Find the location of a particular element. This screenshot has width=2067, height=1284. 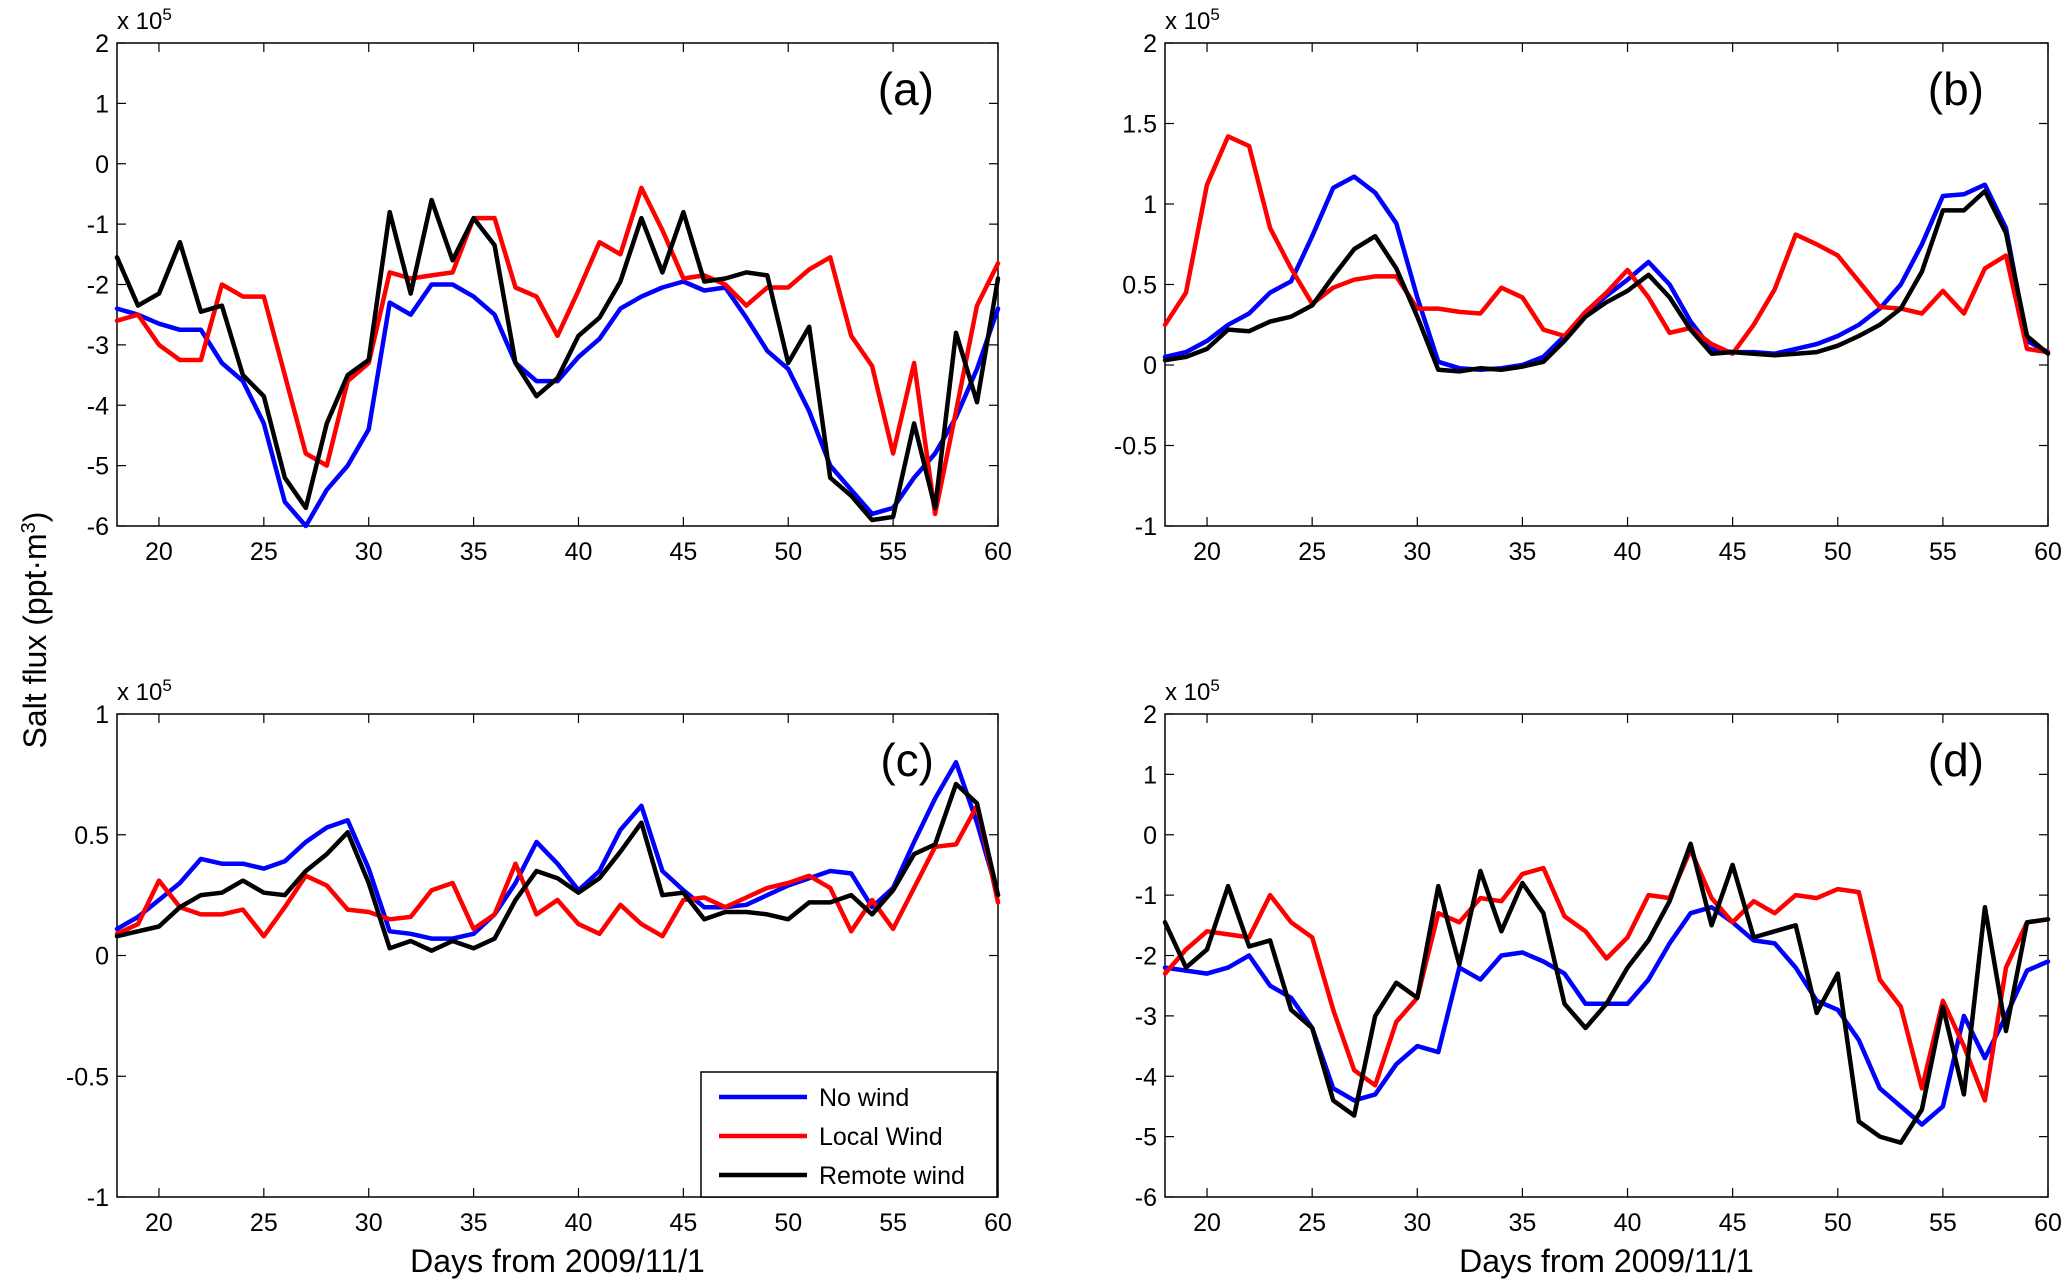

y-axis-label: Salt flux (ppt·m3) is located at coordinates (35, 630).